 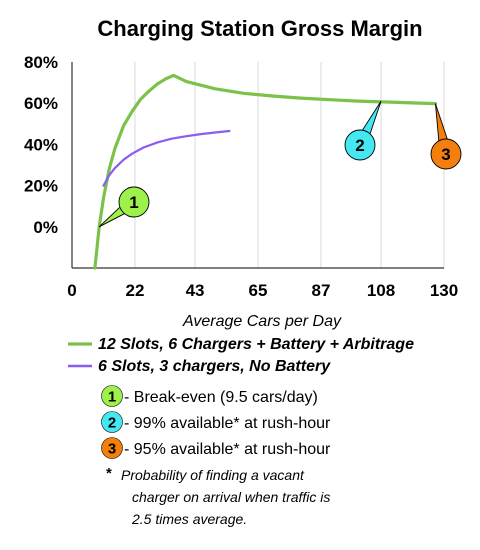 I want to click on x-tick-label: 130, so click(x=444, y=290).